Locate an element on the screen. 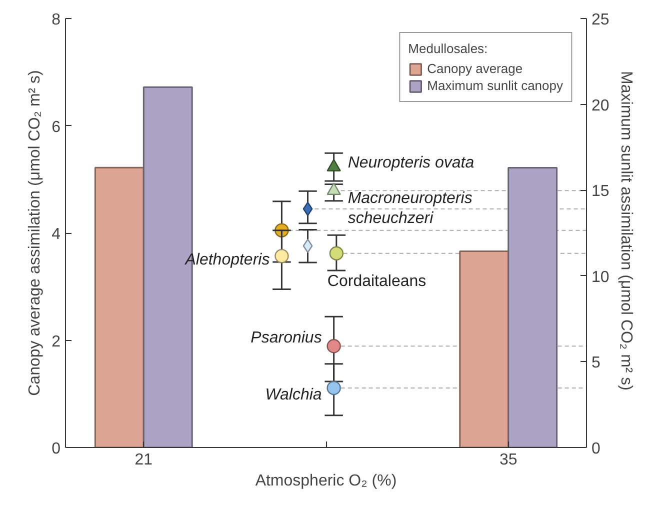 Image resolution: width=646 pixels, height=507 pixels. series-label: Neuropteris ovata is located at coordinates (411, 163).